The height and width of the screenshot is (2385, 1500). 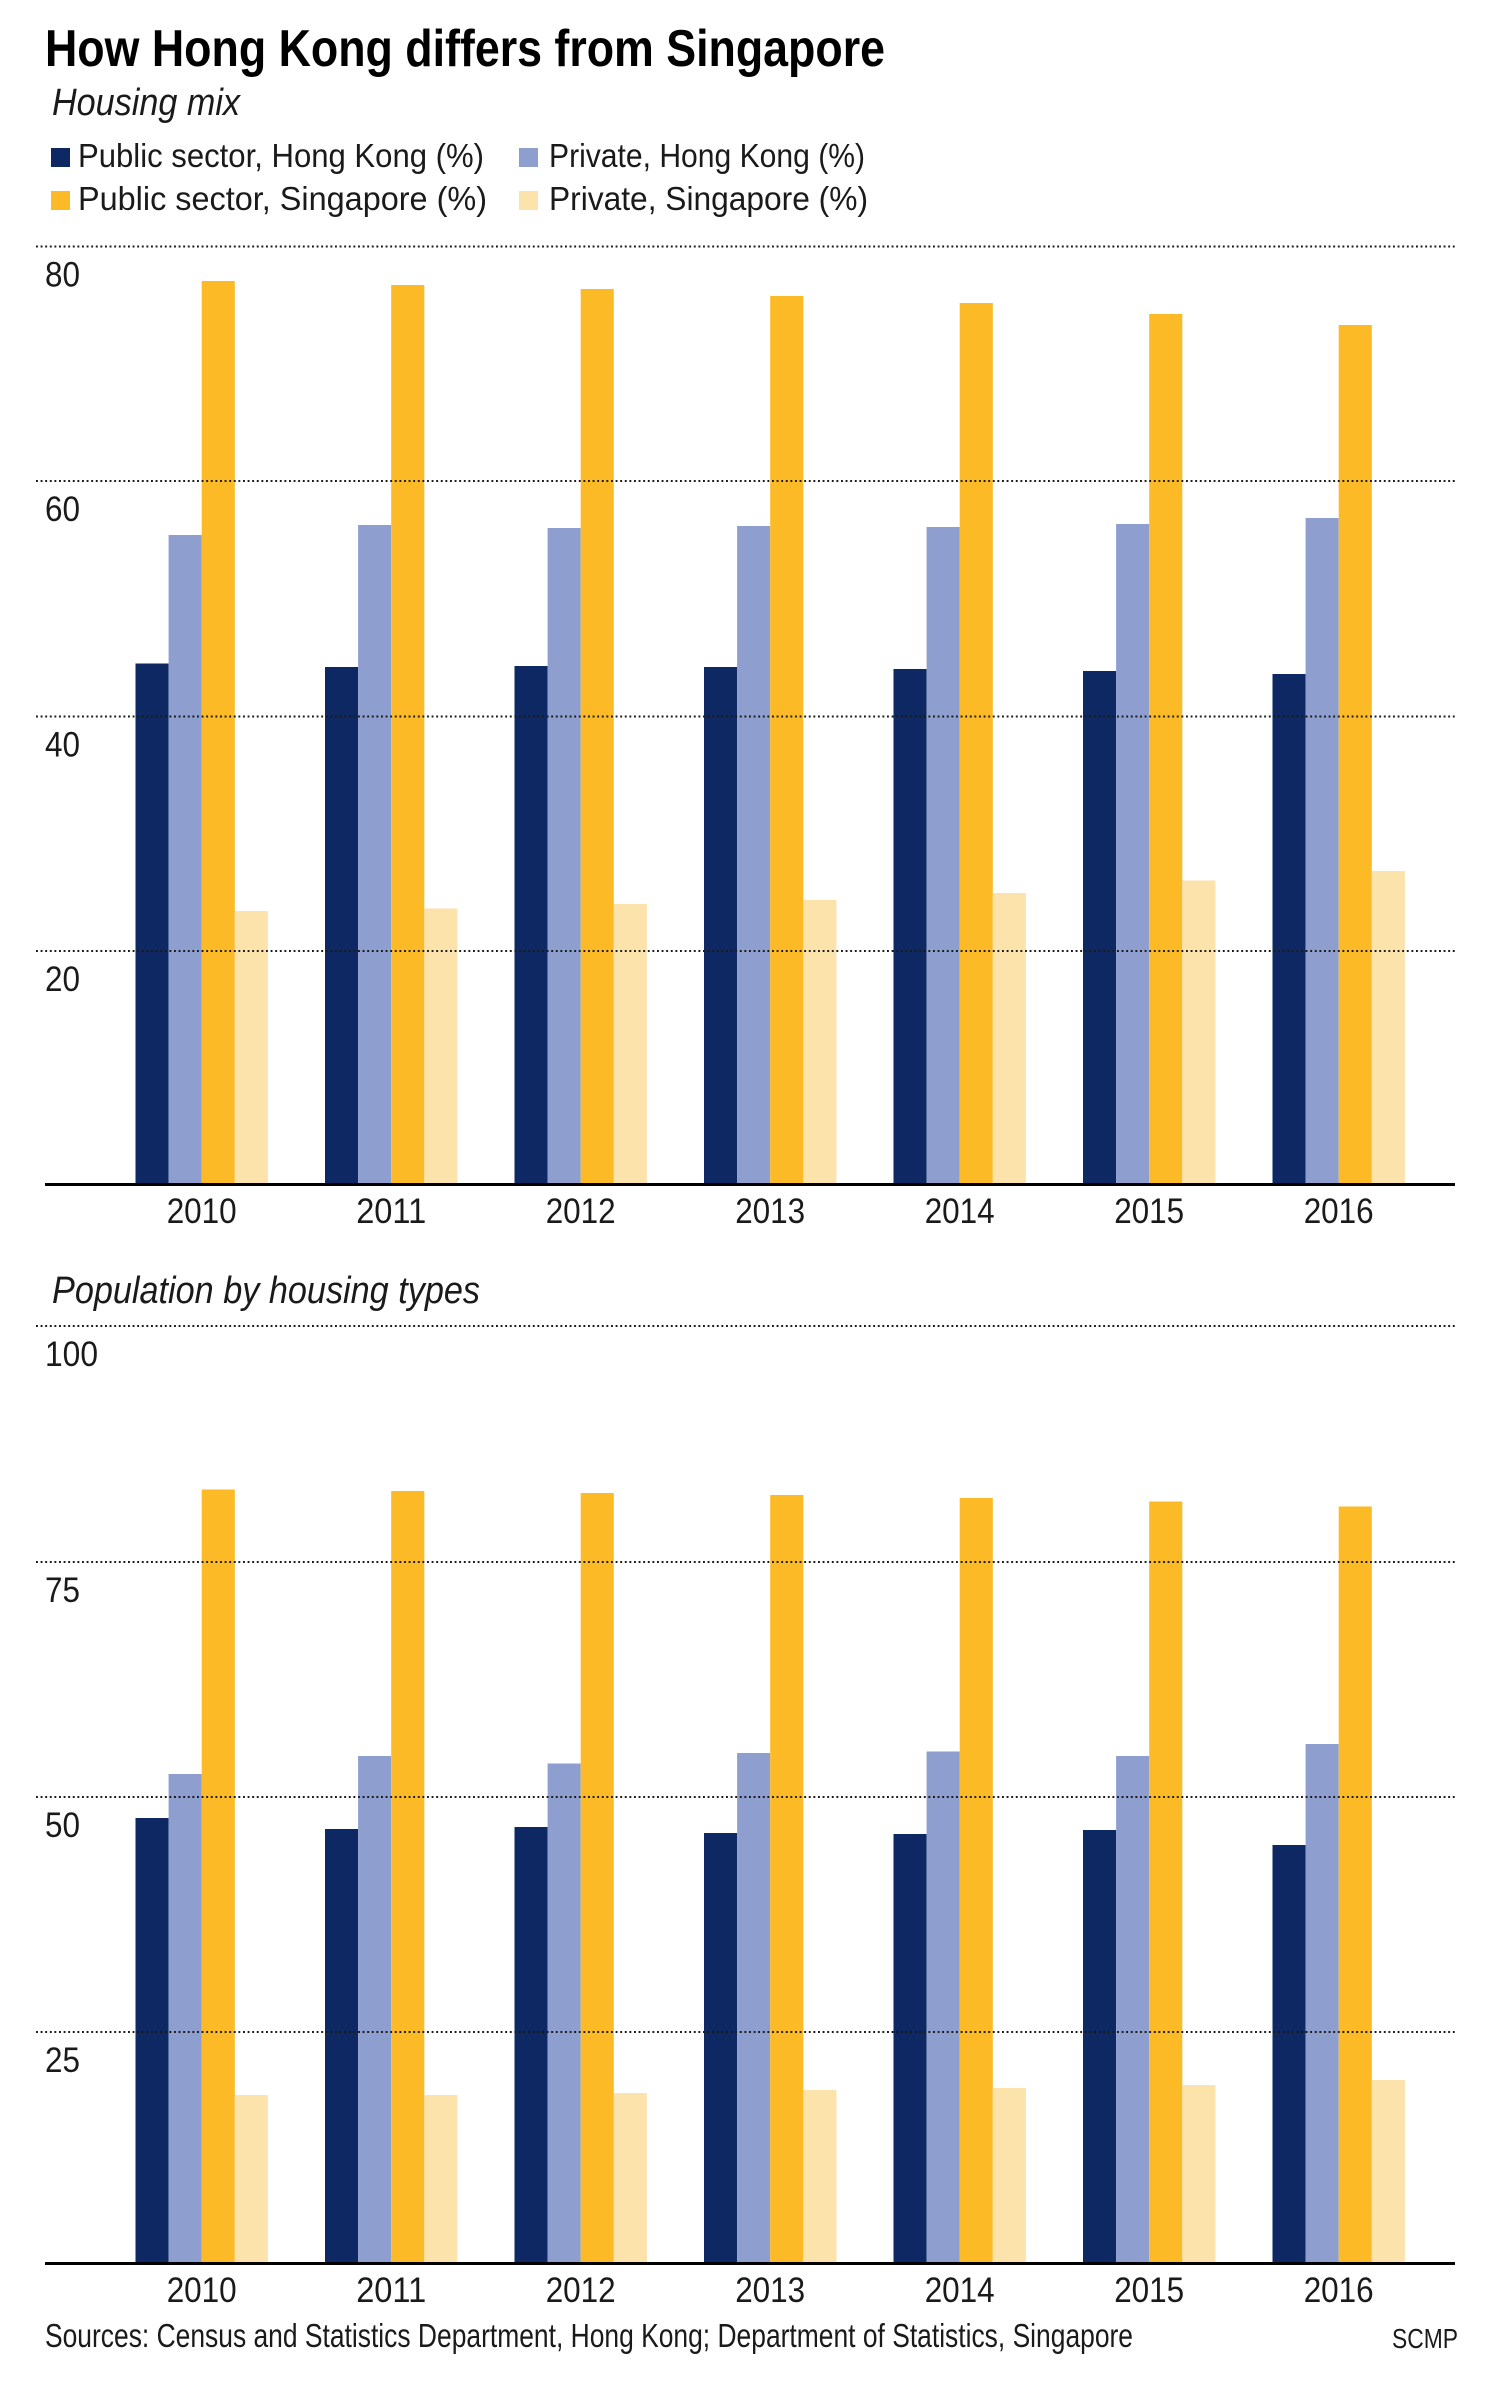 What do you see at coordinates (266, 1291) in the screenshot?
I see `svg-text: Population by housing types` at bounding box center [266, 1291].